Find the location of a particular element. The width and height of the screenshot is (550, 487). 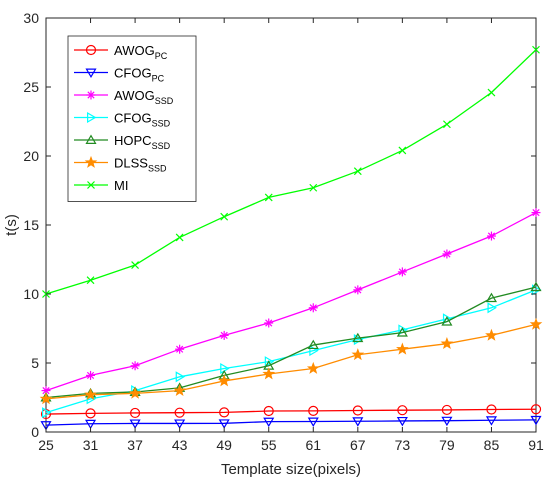

x-tick-label: 85 is located at coordinates (492, 445).